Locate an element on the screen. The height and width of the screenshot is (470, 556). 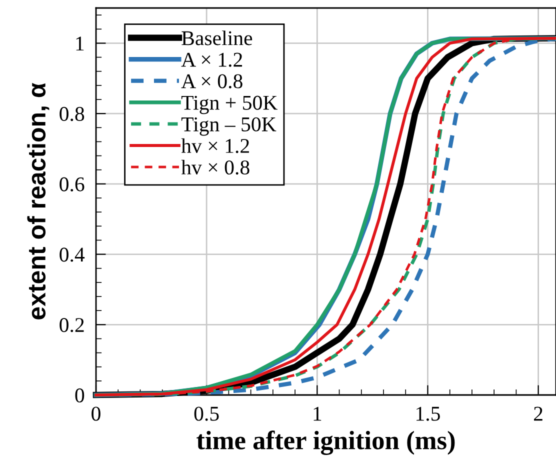
legend-label: Baseline is located at coordinates (217, 38).